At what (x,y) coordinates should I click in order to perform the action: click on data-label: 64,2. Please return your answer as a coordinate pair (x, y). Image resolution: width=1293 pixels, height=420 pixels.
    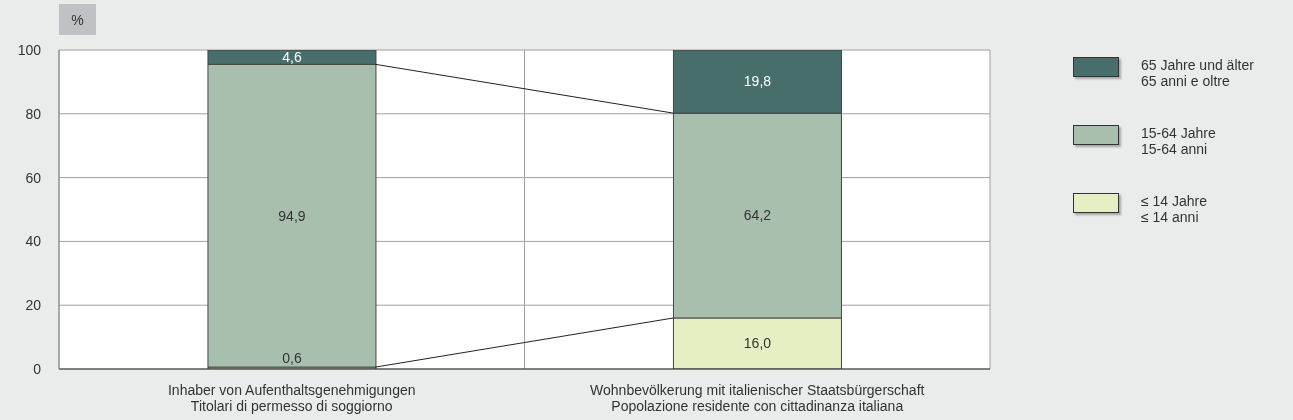
    Looking at the image, I should click on (757, 215).